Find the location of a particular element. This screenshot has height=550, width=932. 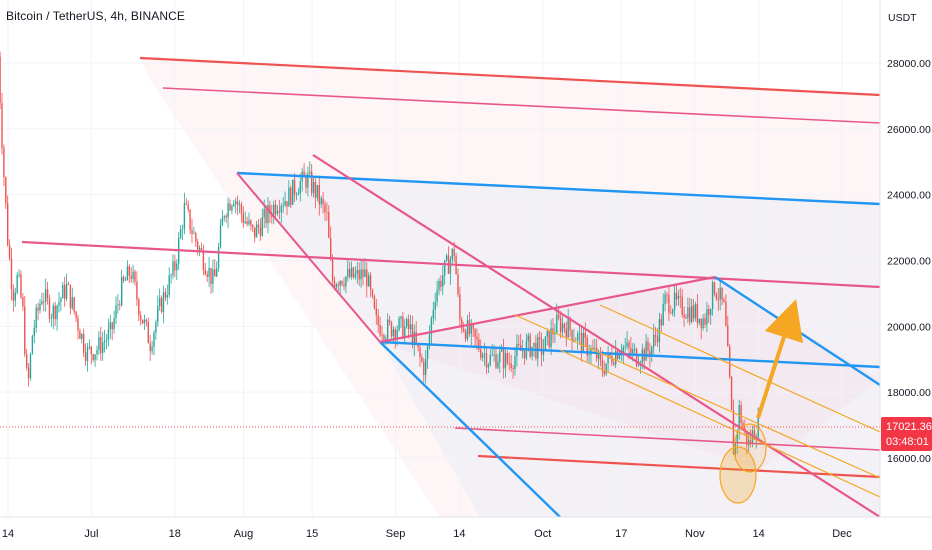

blue-channel-left-line is located at coordinates (308, 257).